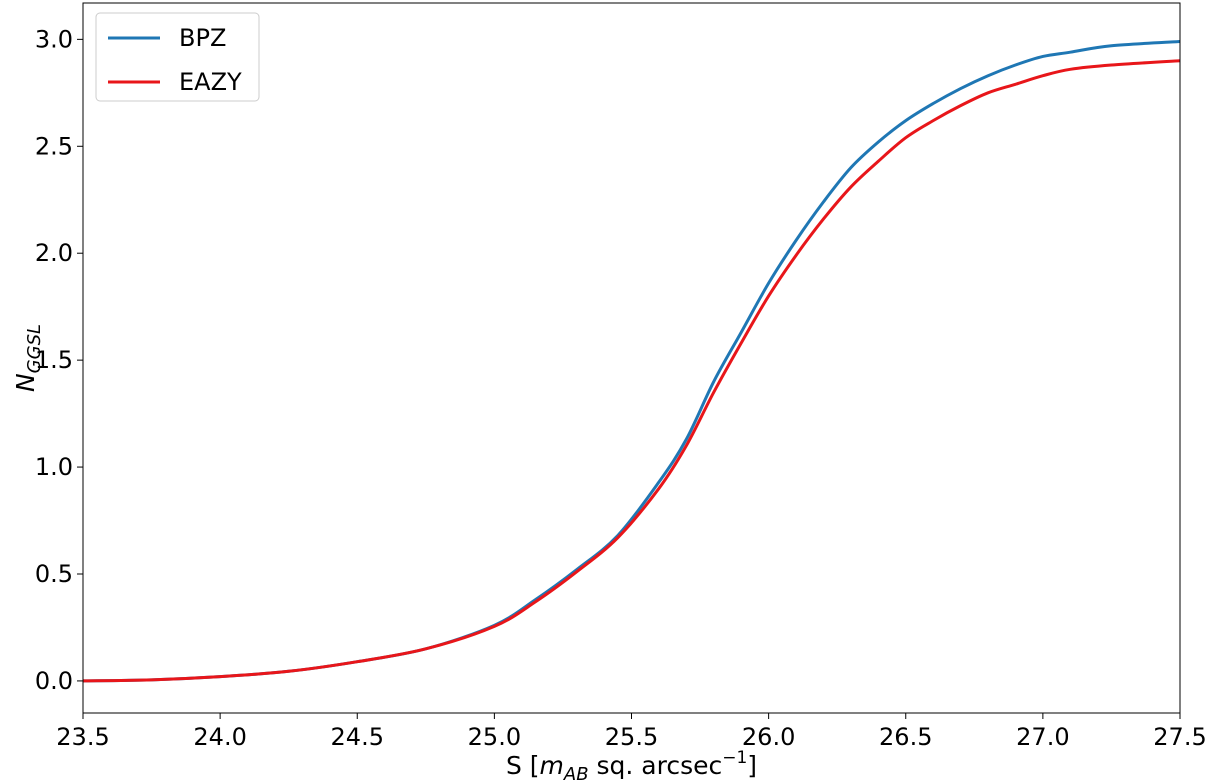 This screenshot has width=1225, height=782. What do you see at coordinates (25, 382) in the screenshot?
I see `y-axis-label-var: N` at bounding box center [25, 382].